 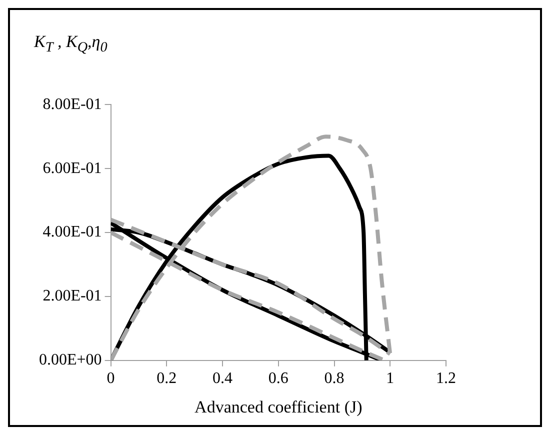 What do you see at coordinates (166, 379) in the screenshot?
I see `x-tick-label: 0.2` at bounding box center [166, 379].